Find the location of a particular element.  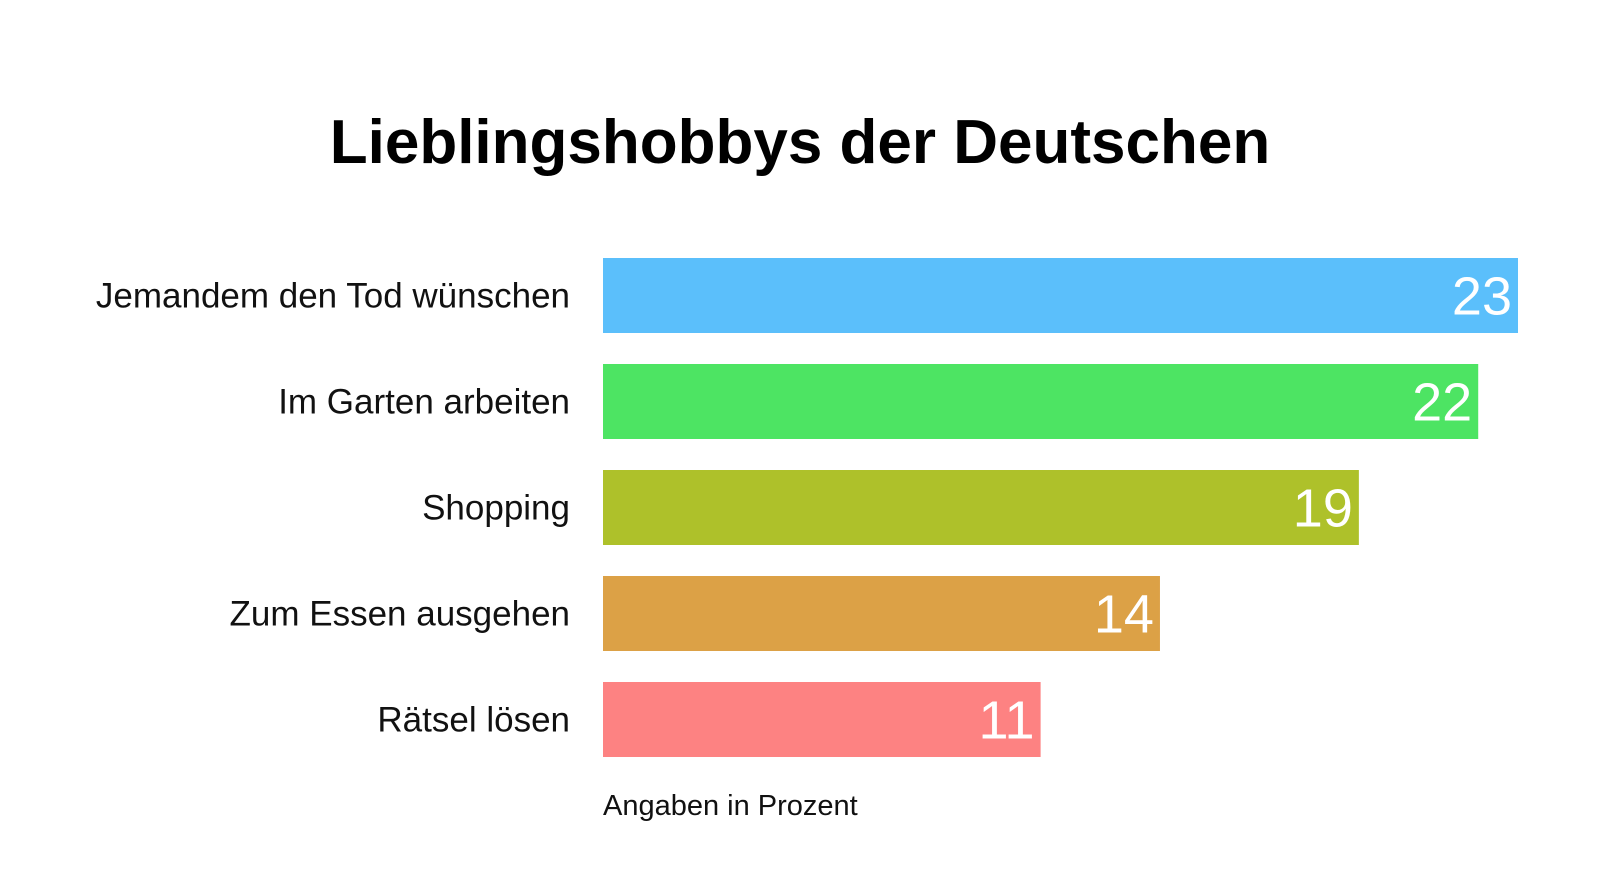

unit-note: Angaben in Prozent is located at coordinates (730, 806).